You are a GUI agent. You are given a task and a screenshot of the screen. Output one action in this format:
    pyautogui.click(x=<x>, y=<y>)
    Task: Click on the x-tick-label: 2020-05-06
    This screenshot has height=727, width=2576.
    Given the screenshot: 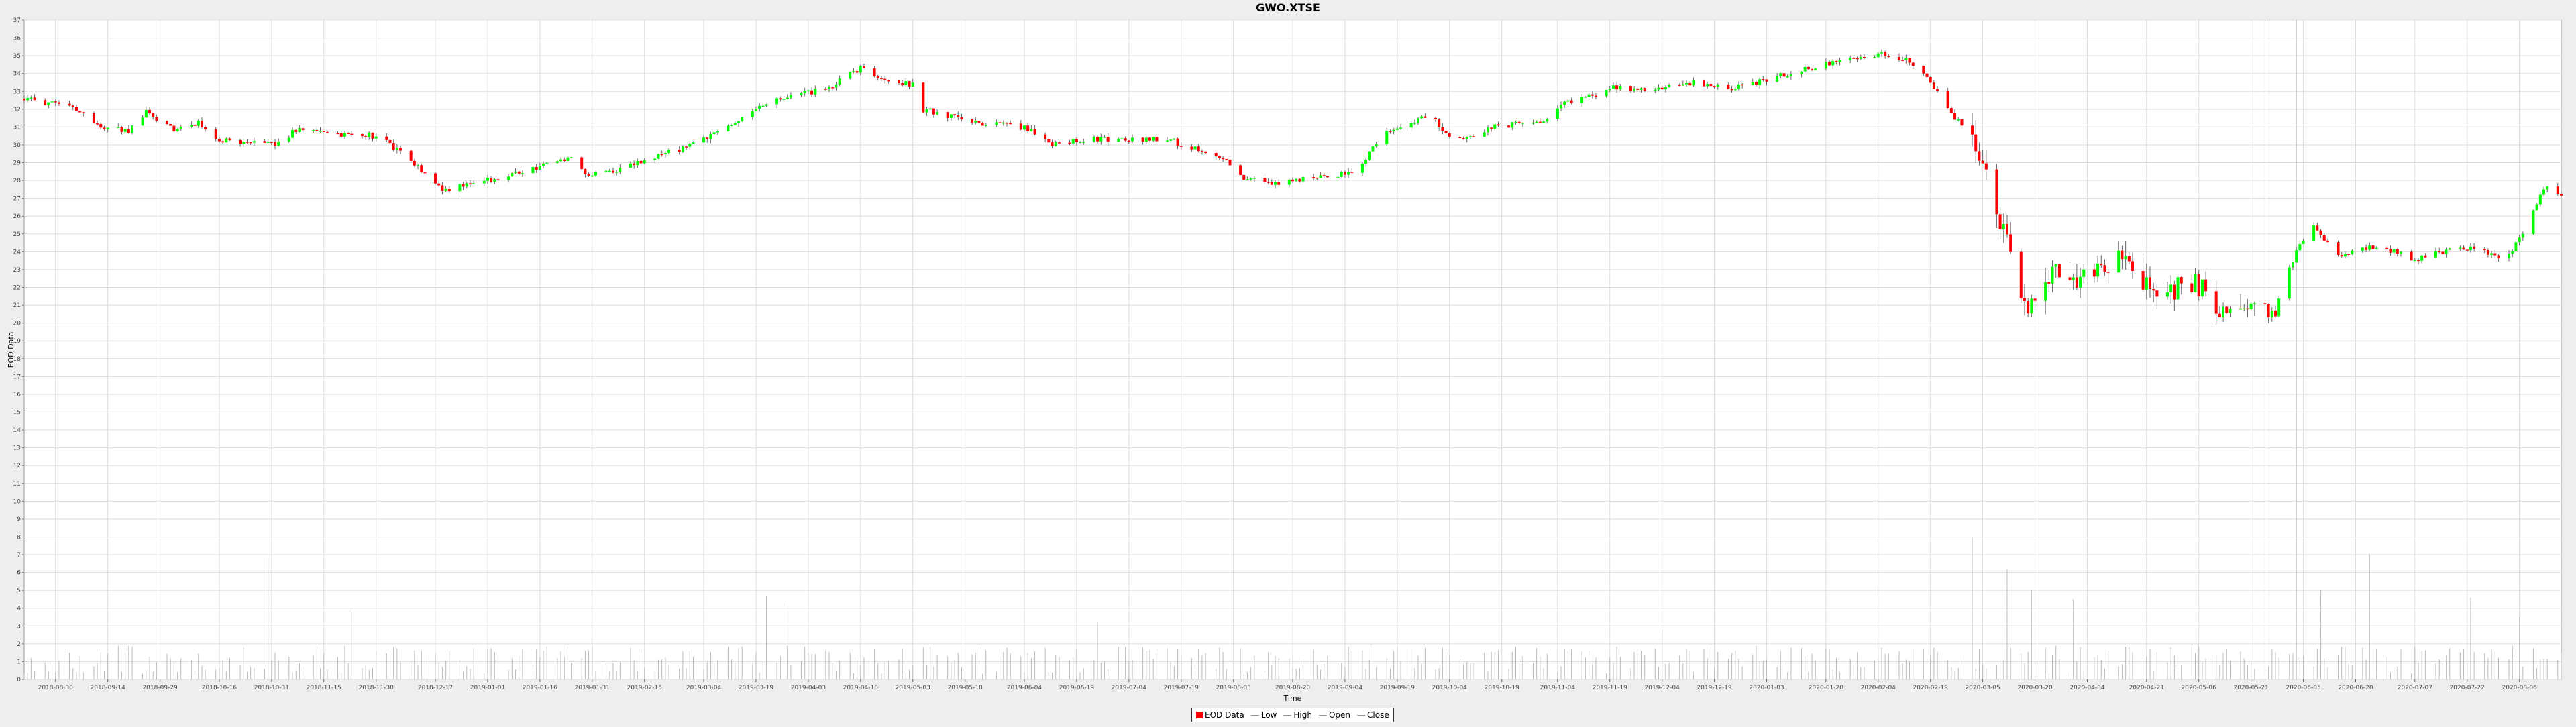 What is the action you would take?
    pyautogui.click(x=2199, y=688)
    